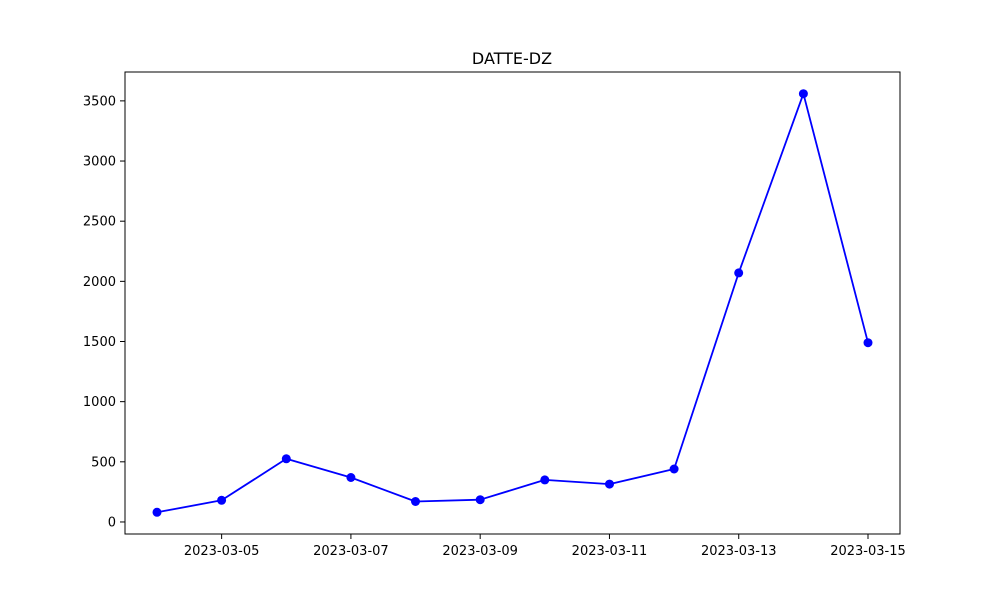  I want to click on y-tick-label: 2000, so click(99, 282).